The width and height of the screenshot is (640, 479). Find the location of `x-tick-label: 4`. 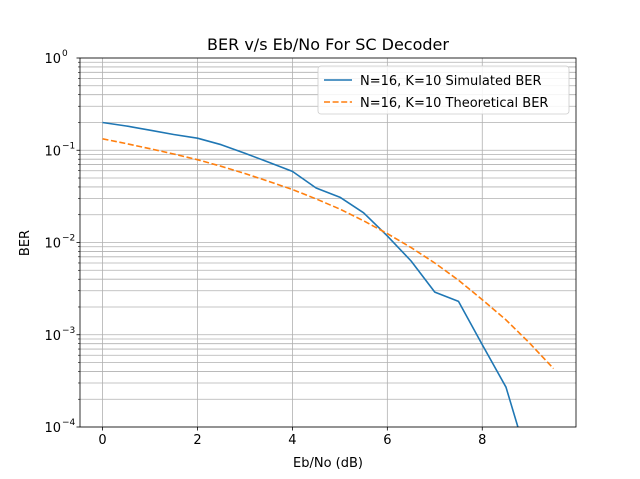

x-tick-label: 4 is located at coordinates (292, 440).